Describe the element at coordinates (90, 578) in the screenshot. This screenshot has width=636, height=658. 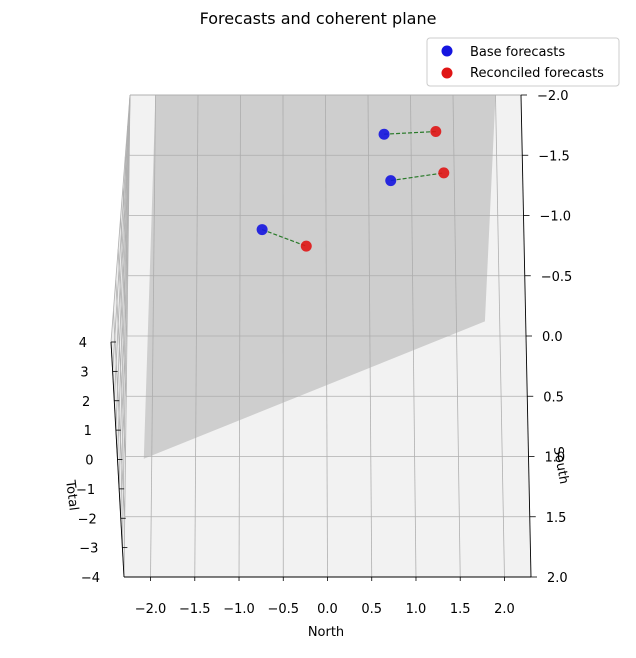
I see `z-tick-label: −4` at that location.